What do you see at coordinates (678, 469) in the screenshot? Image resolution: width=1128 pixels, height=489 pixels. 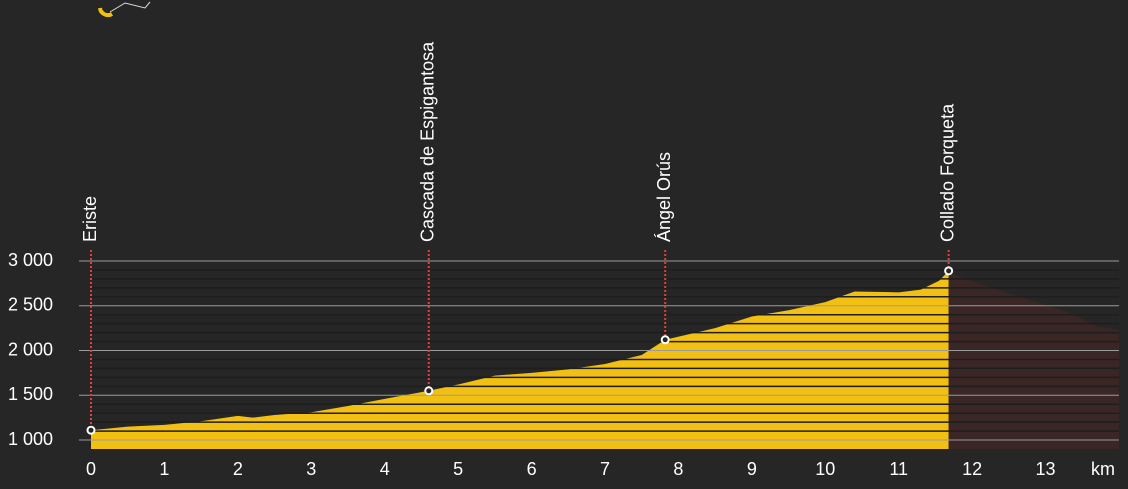 I see `x-tick-label: 8` at bounding box center [678, 469].